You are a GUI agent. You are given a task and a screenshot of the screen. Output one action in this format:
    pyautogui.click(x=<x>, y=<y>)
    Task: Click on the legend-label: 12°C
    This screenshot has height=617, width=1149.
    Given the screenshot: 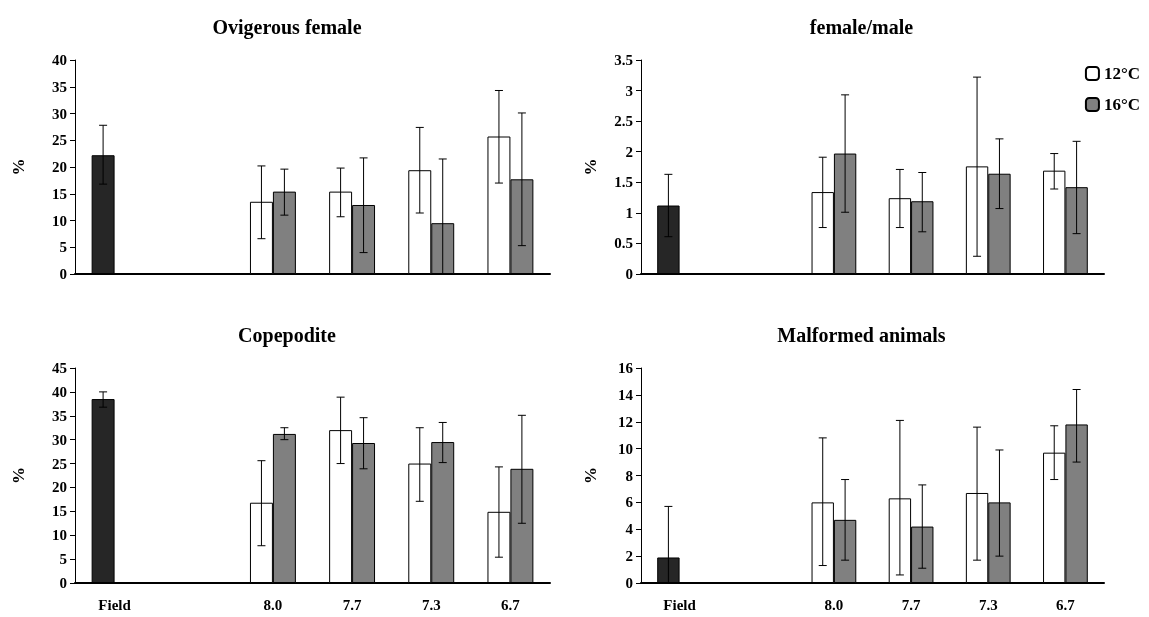 What is the action you would take?
    pyautogui.click(x=1121, y=73)
    